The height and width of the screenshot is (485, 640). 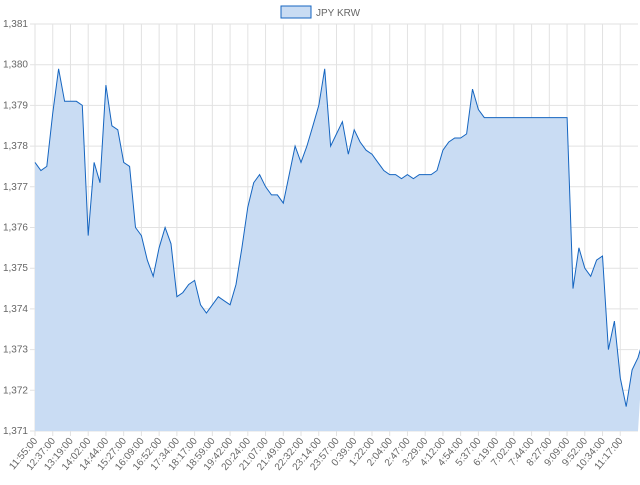 I want to click on y-tick-label: 1,375, so click(x=15, y=268).